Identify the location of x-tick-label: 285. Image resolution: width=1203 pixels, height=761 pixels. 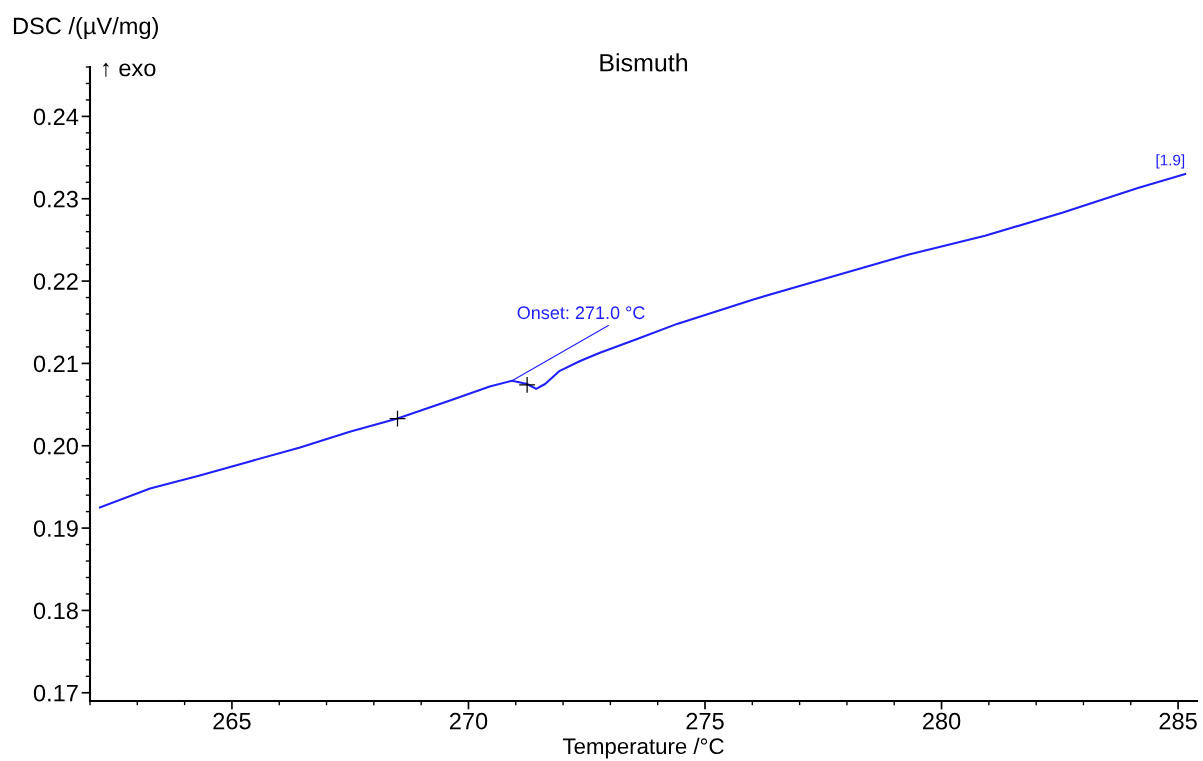
(1178, 721).